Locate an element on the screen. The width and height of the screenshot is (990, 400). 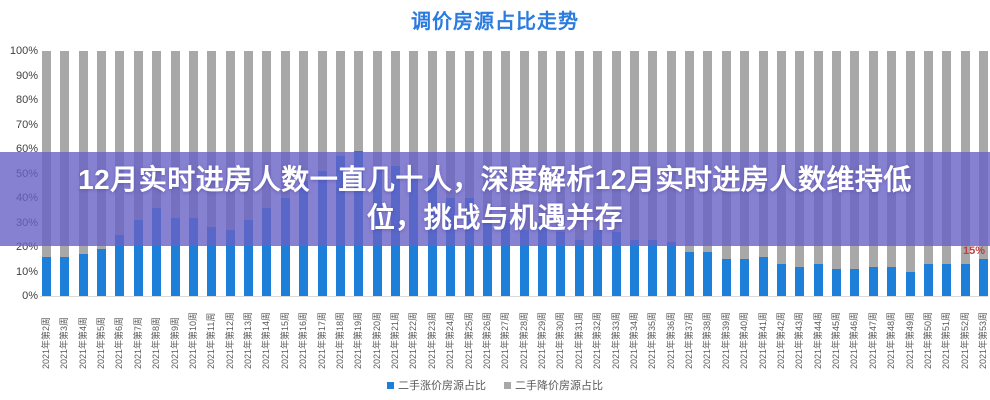
y-tick-label: 10% is located at coordinates (26, 271).